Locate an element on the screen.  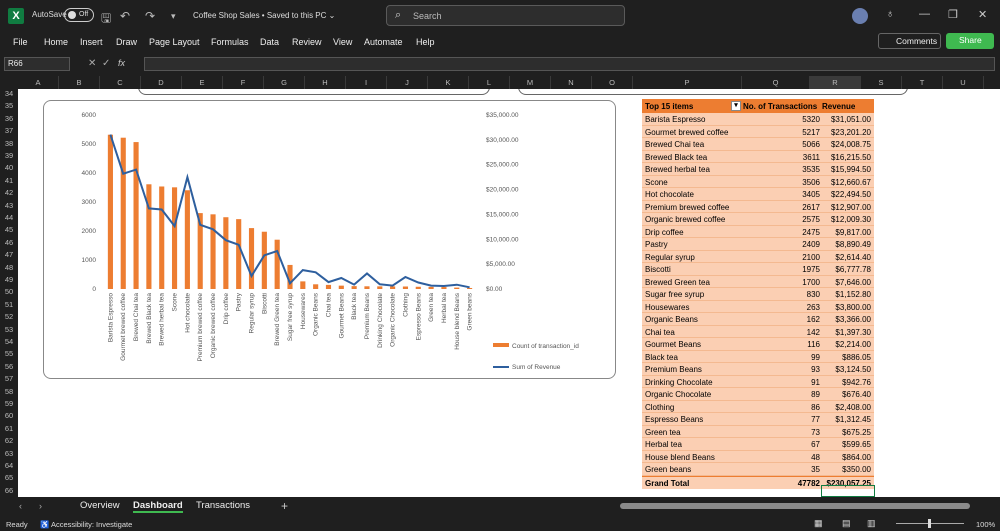
pivot-row: Drip coffee 2475 $9,817.00 is located at coordinates (758, 232).